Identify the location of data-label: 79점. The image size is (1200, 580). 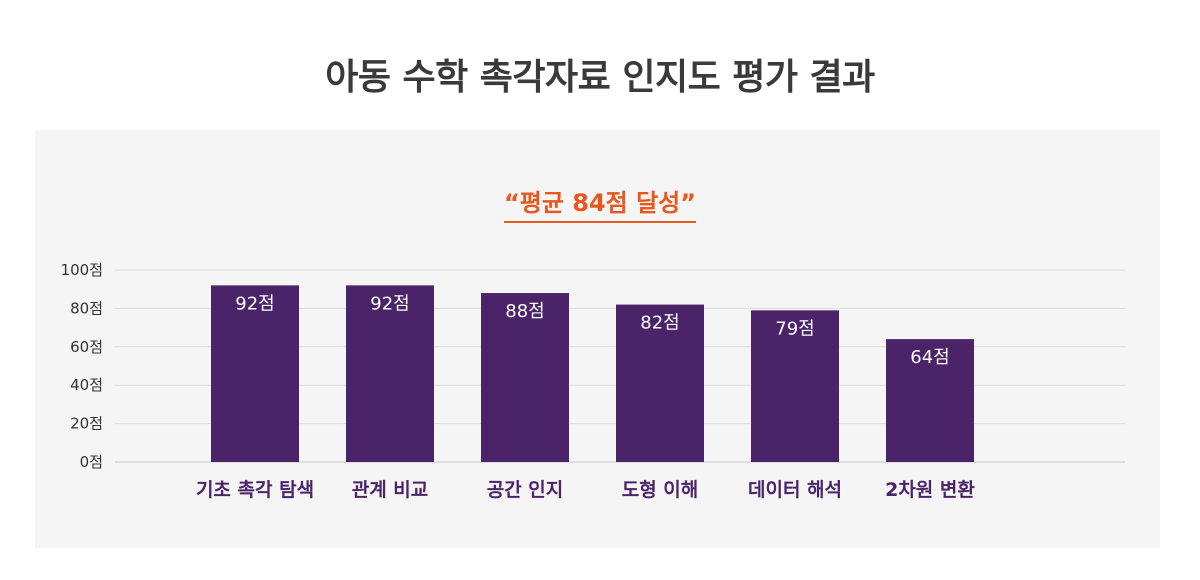
(794, 328).